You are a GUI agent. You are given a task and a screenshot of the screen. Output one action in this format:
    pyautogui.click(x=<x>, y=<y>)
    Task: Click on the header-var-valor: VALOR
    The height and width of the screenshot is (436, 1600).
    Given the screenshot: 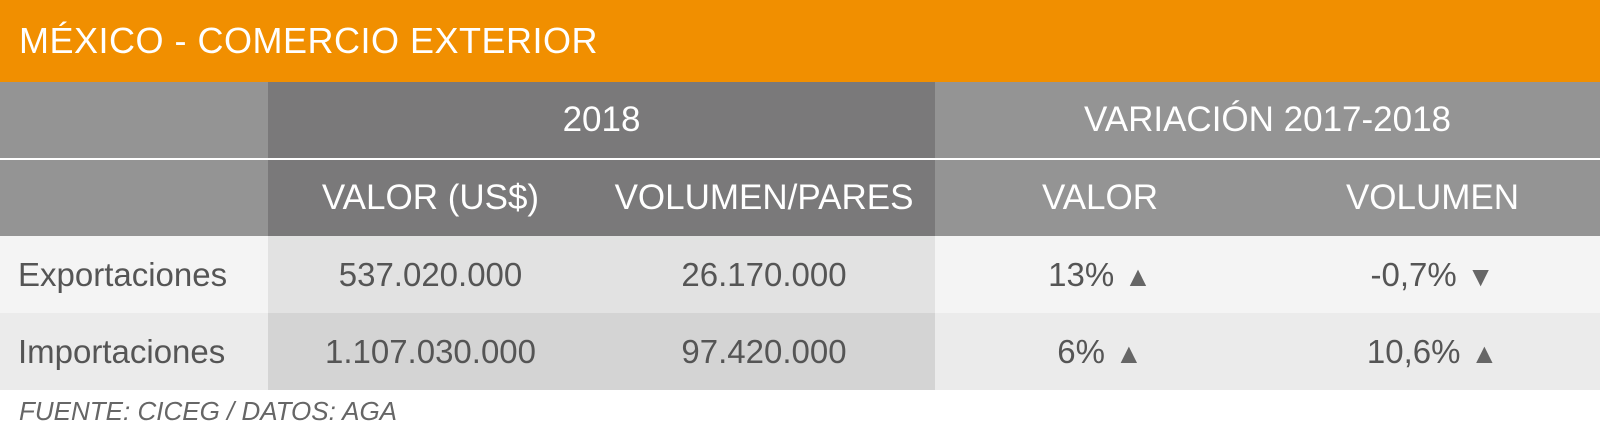 What is the action you would take?
    pyautogui.click(x=1100, y=197)
    